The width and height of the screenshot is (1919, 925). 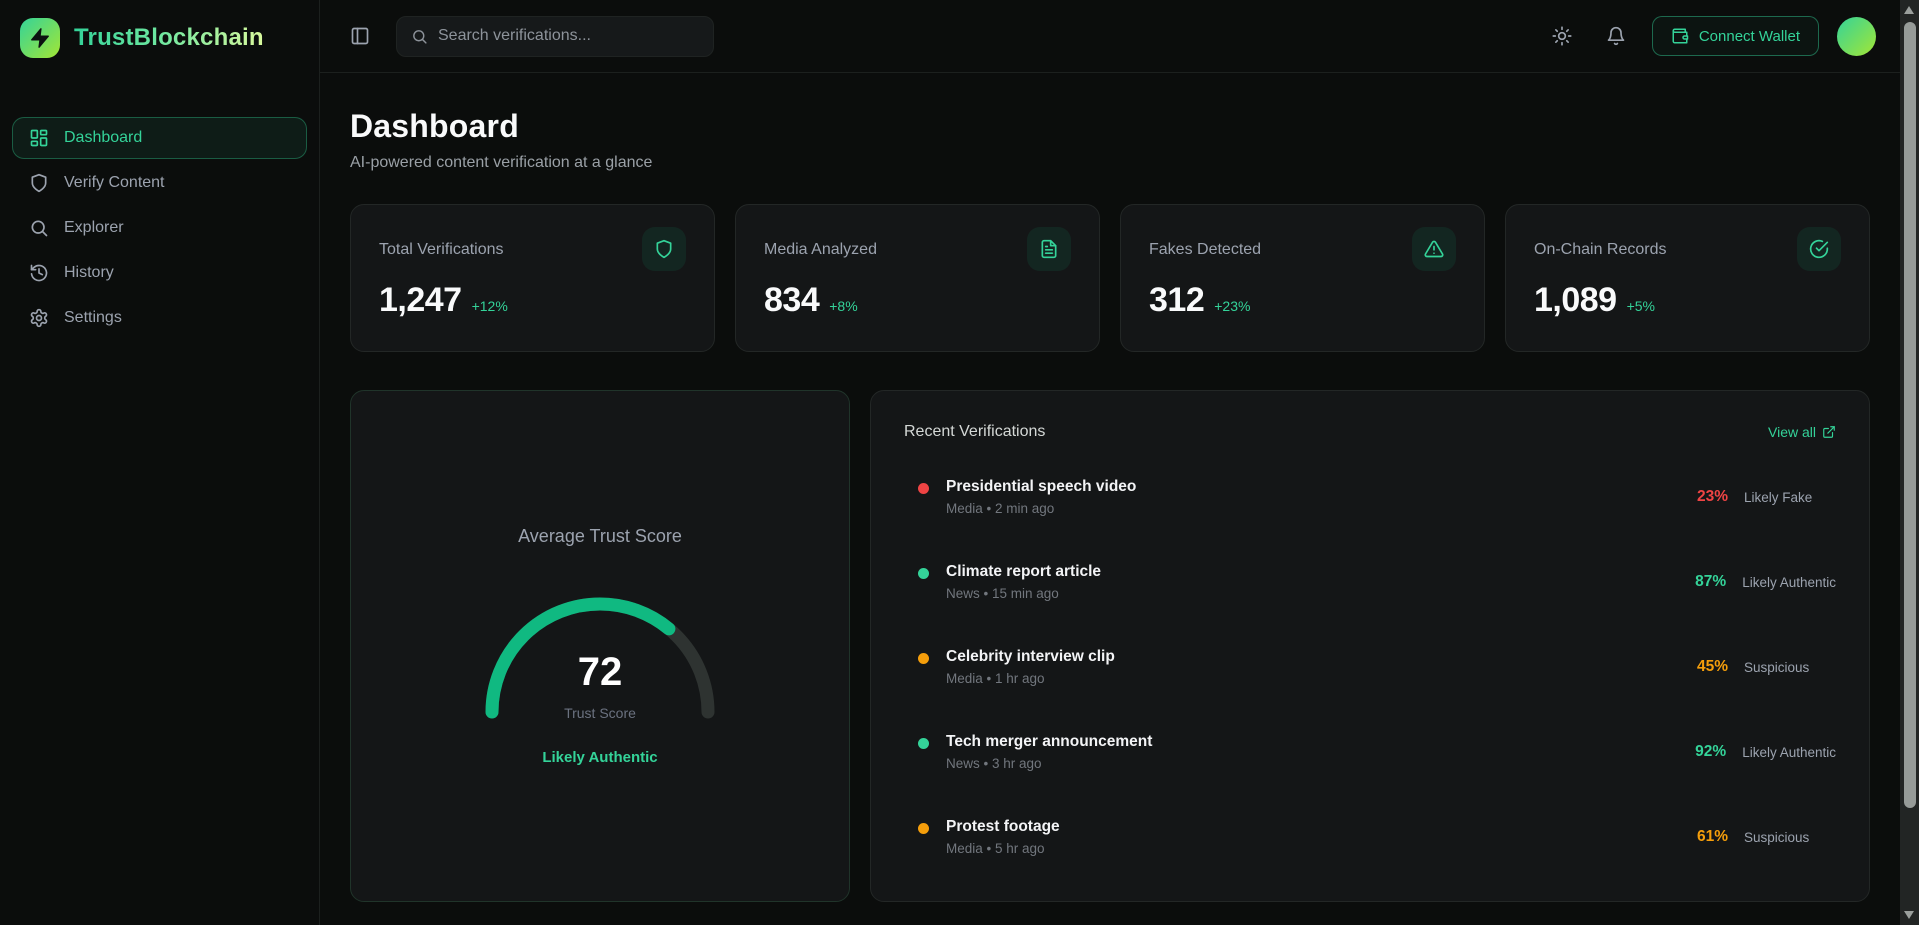 I want to click on settings-icon, so click(x=39, y=318).